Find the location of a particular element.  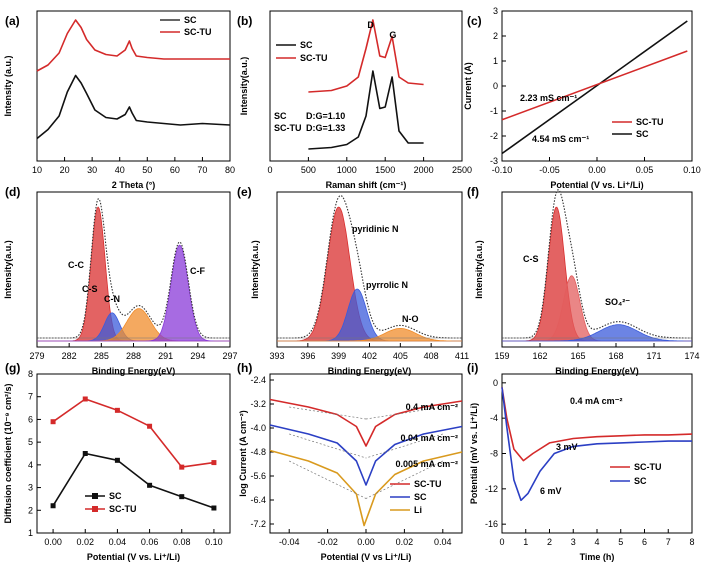

y-axis-title: Potential (mV vs. Li⁺/Li) is located at coordinates (474, 453).